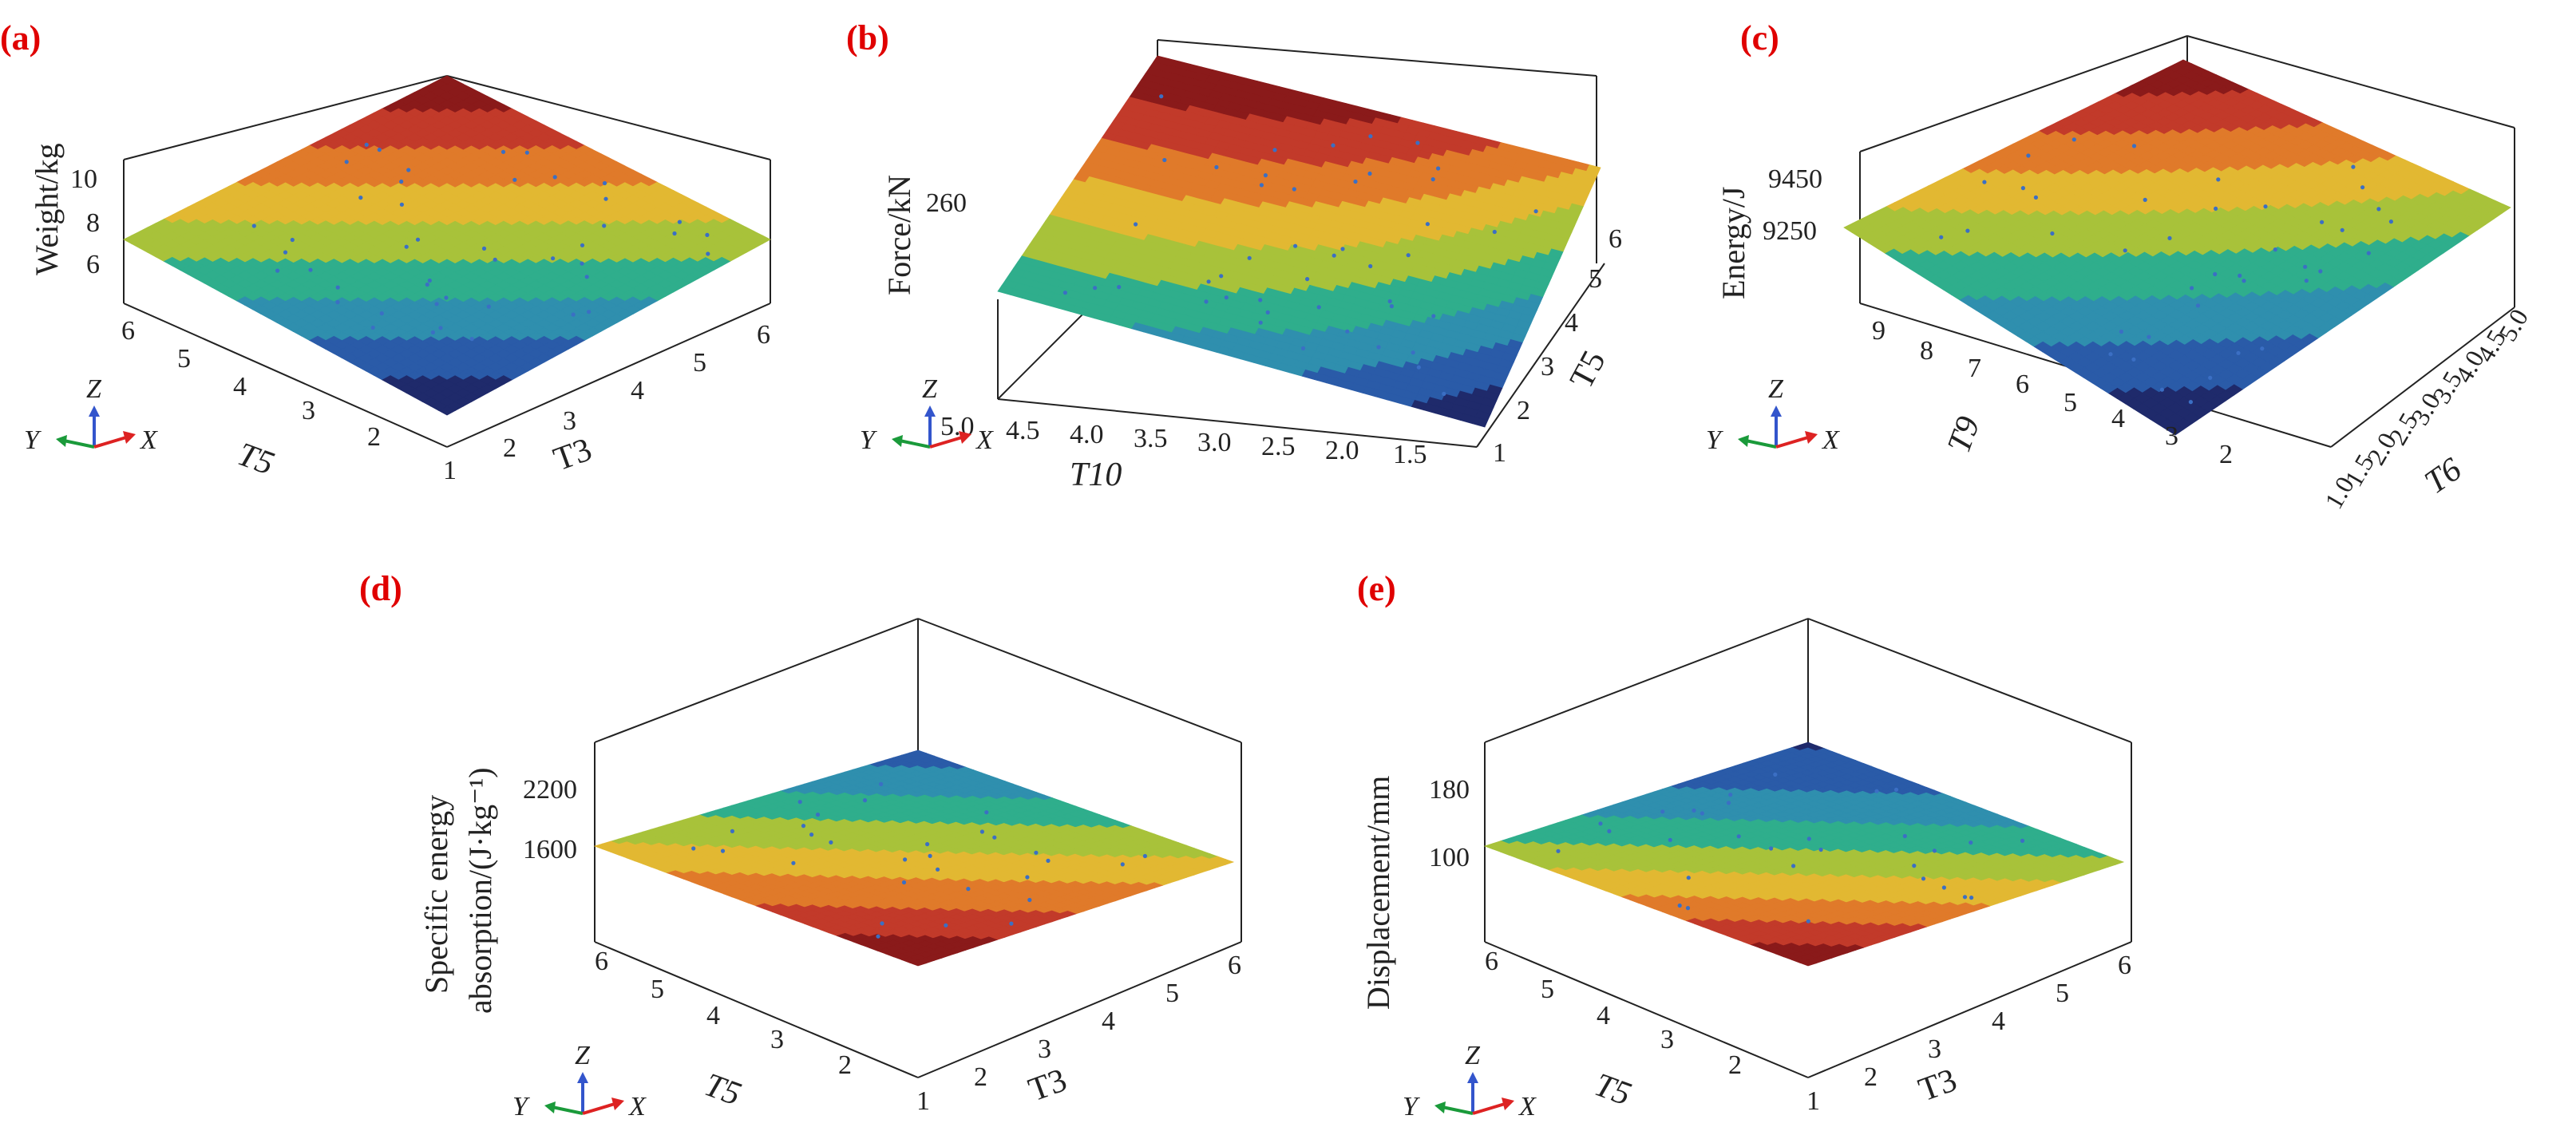 Image resolution: width=2576 pixels, height=1143 pixels. Describe the element at coordinates (374, 437) in the screenshot. I see `panel-a-ytick: 2` at that location.